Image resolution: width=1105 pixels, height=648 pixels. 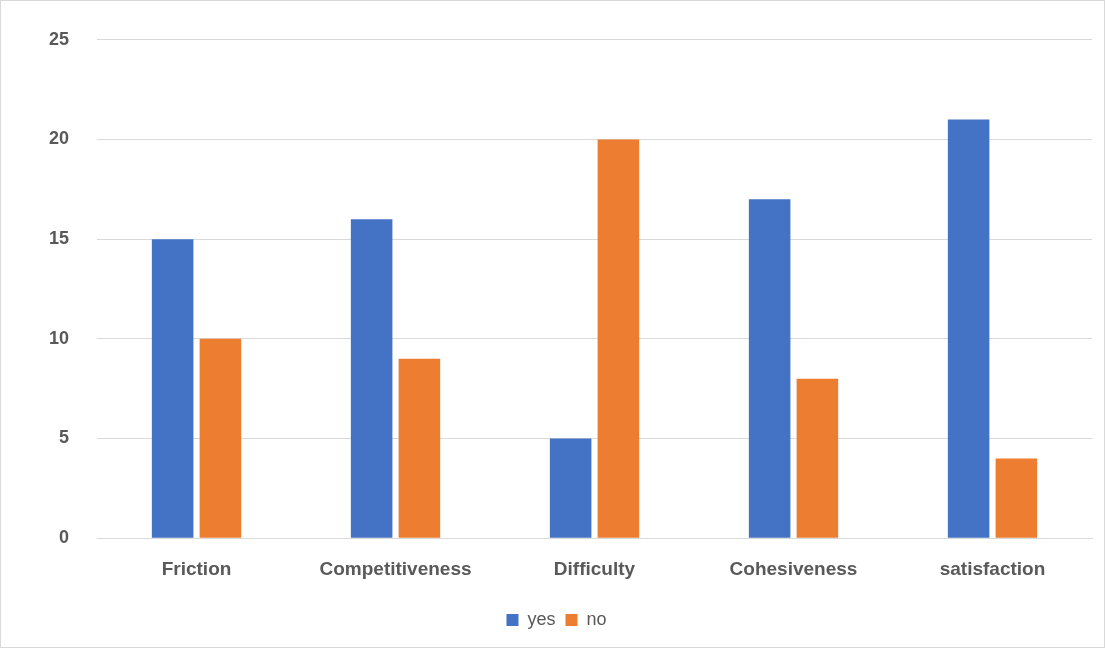 What do you see at coordinates (596, 618) in the screenshot?
I see `legend-label: no` at bounding box center [596, 618].